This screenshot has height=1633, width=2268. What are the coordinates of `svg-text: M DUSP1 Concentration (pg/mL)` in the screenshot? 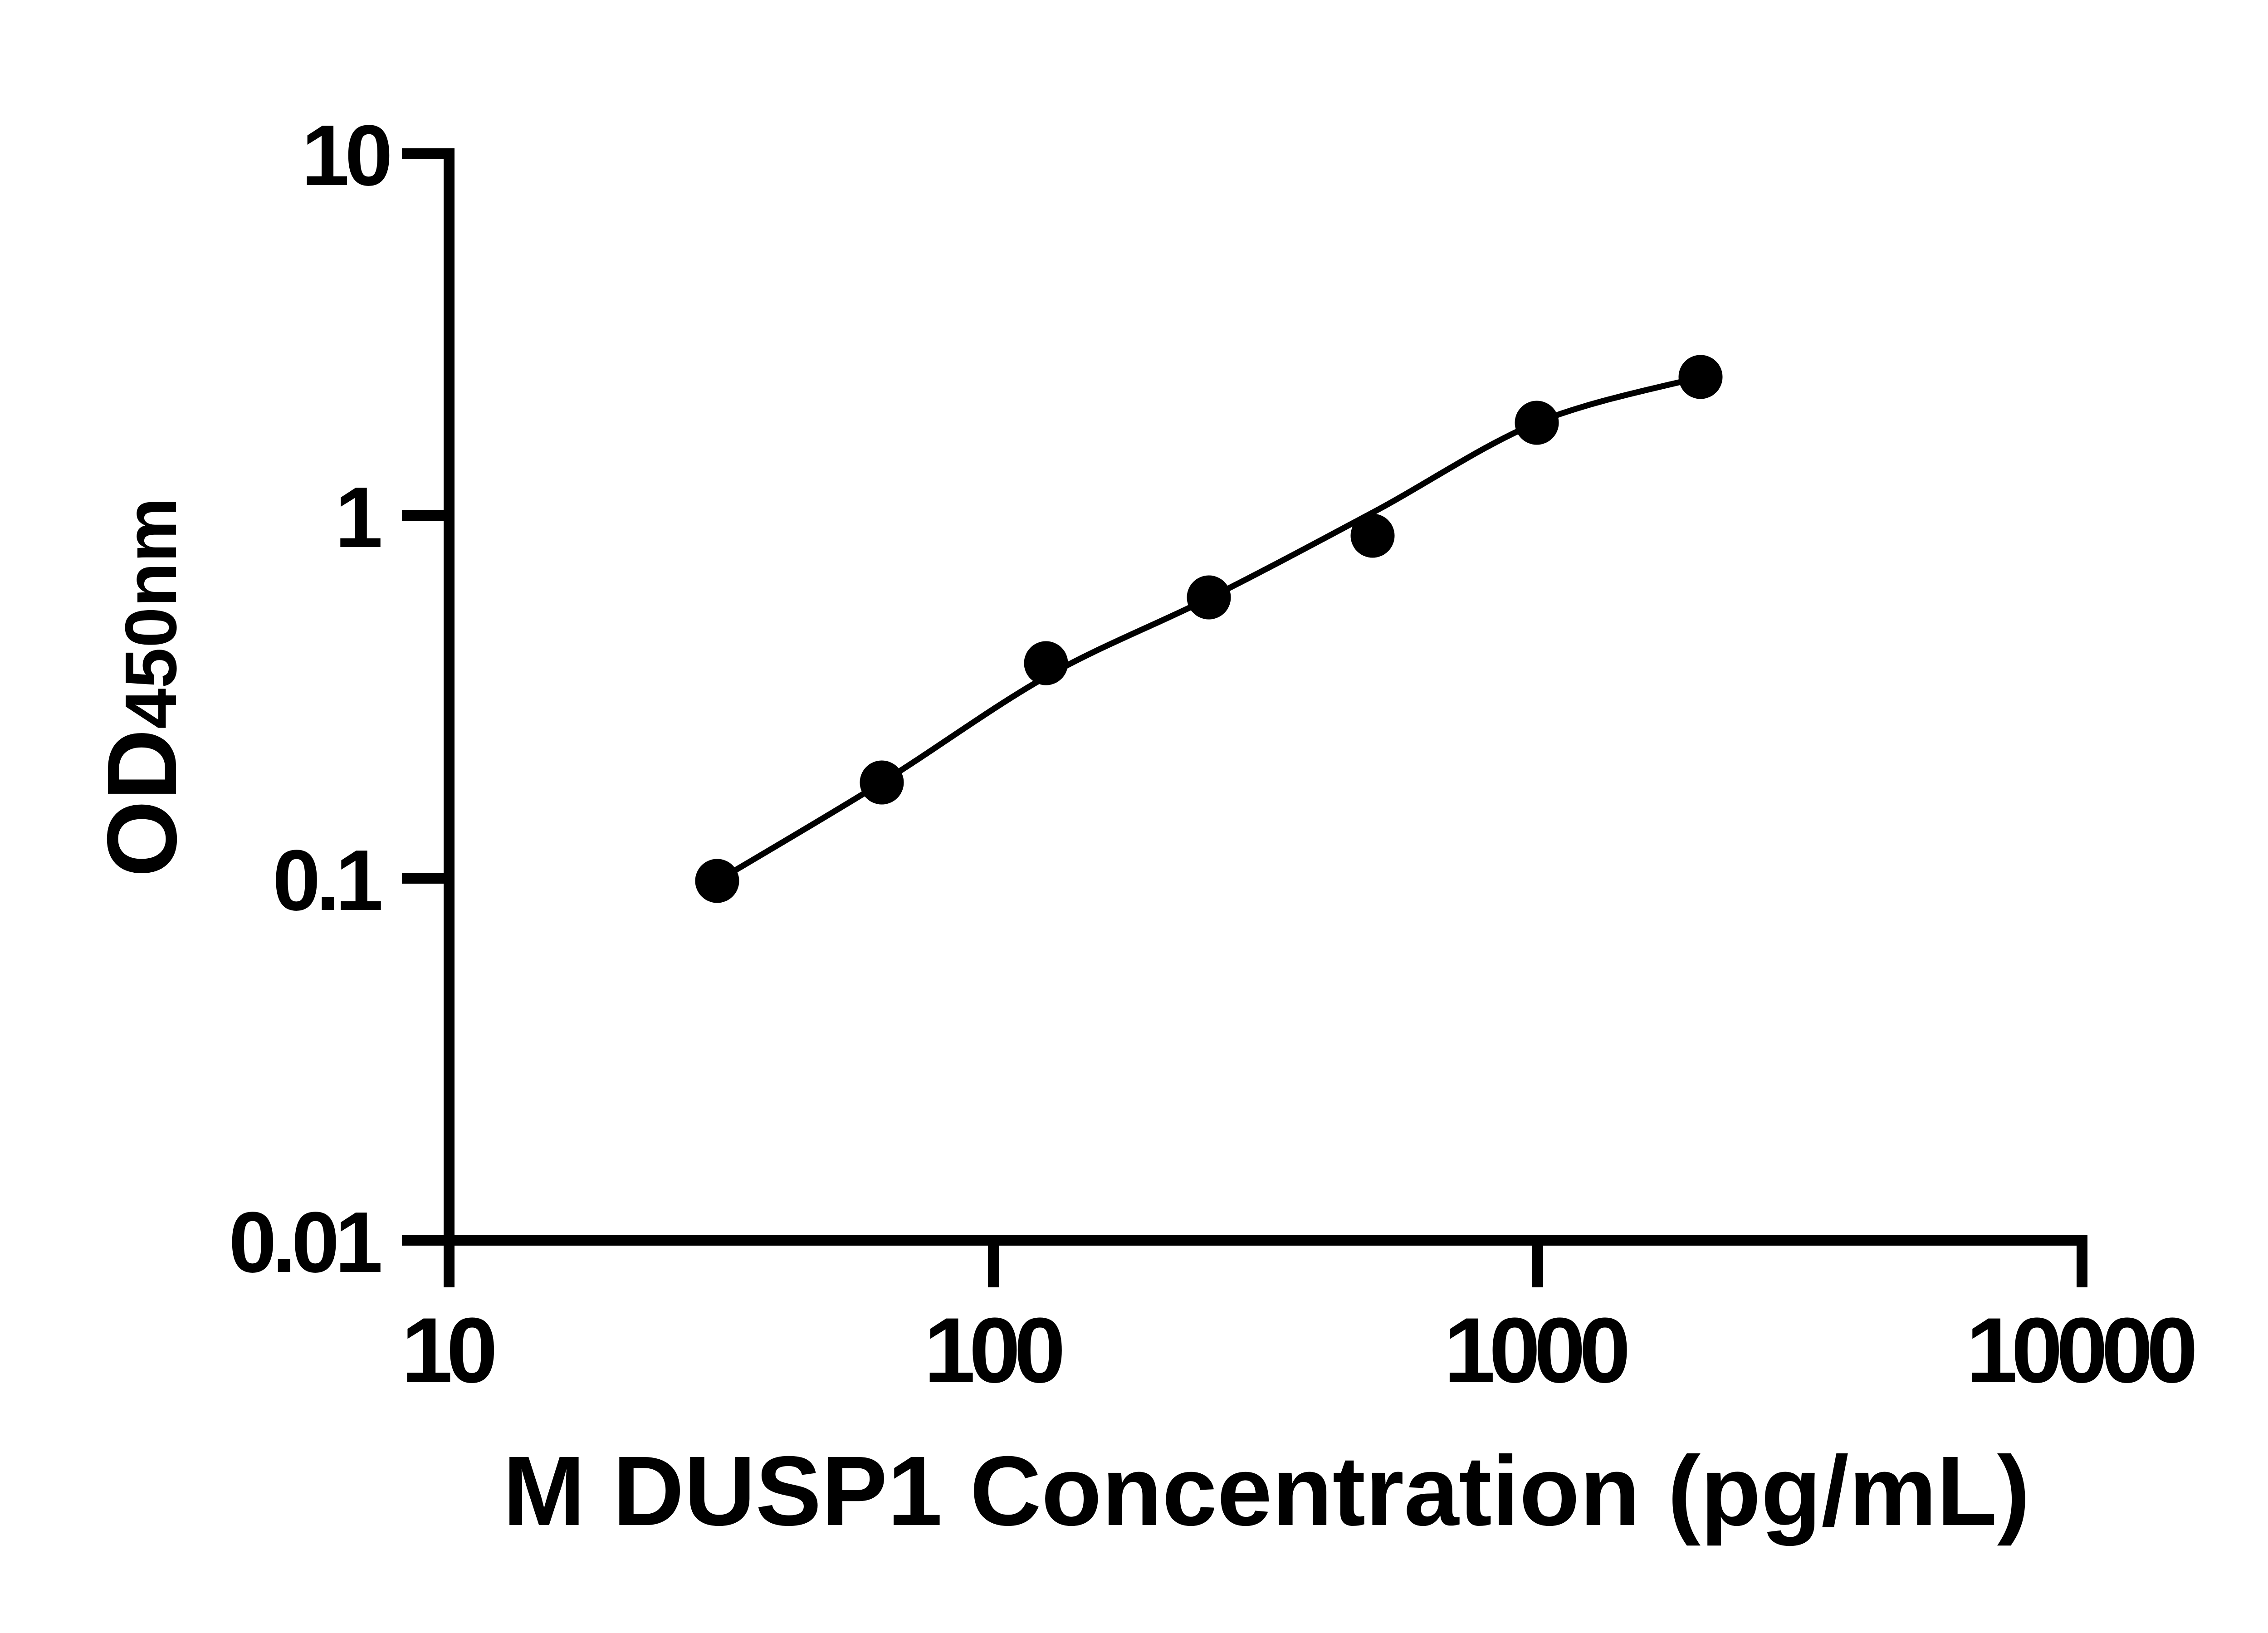 It's located at (1266, 1491).